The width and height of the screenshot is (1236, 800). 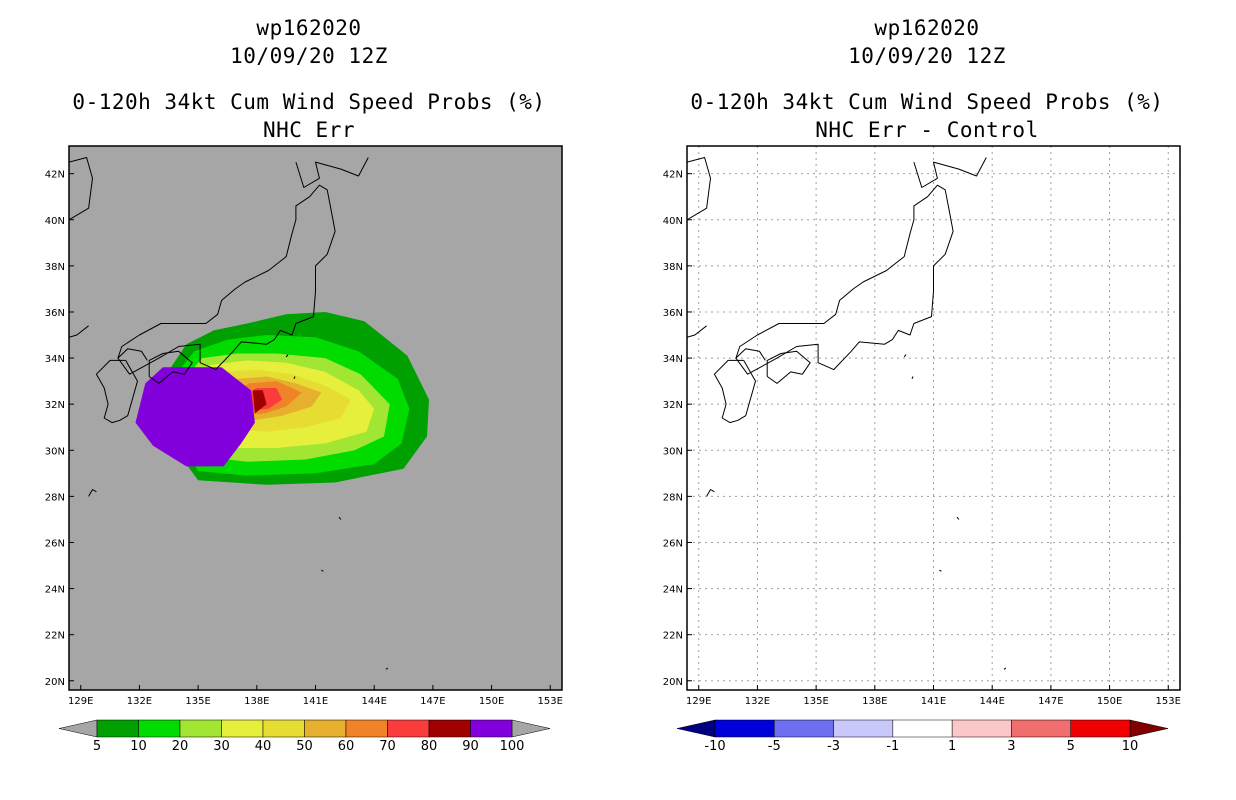 What do you see at coordinates (180, 746) in the screenshot?
I see `colorbar-label: 20` at bounding box center [180, 746].